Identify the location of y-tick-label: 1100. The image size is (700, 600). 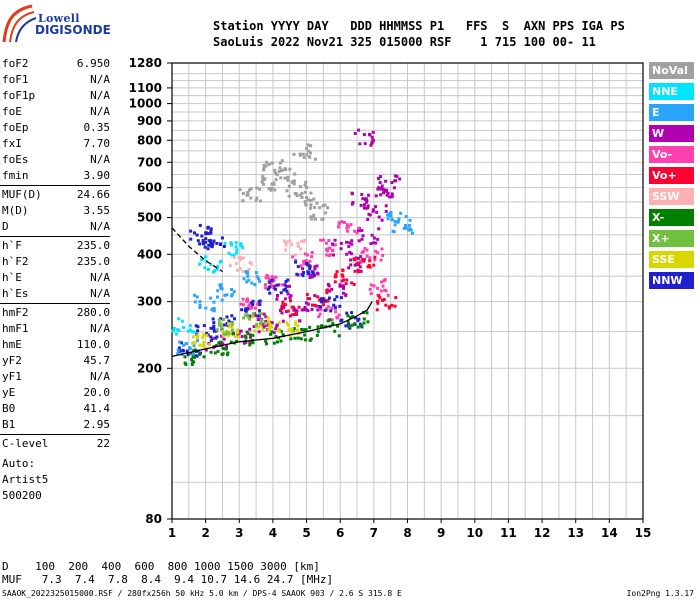
(145, 88).